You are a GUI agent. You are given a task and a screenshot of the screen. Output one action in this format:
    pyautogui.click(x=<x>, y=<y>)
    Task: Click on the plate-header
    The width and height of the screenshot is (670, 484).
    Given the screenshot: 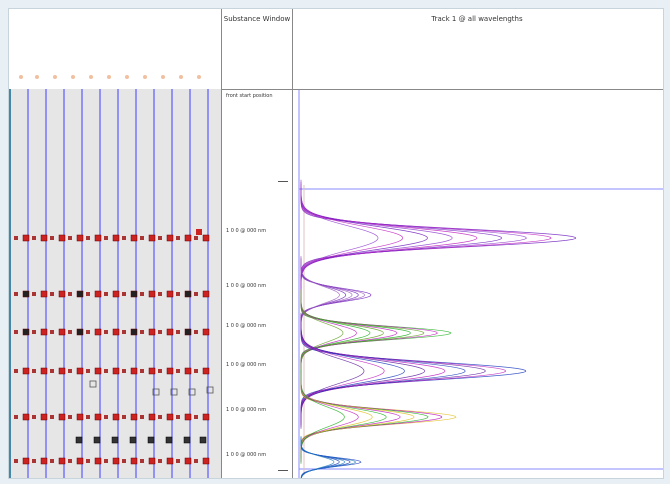 What is the action you would take?
    pyautogui.click(x=115, y=49)
    